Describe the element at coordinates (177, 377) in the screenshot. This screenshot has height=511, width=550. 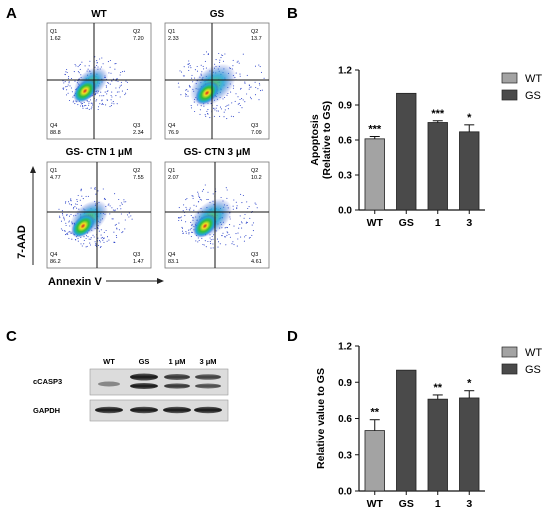
I see `band-ccasp3-1um-upper` at that location.